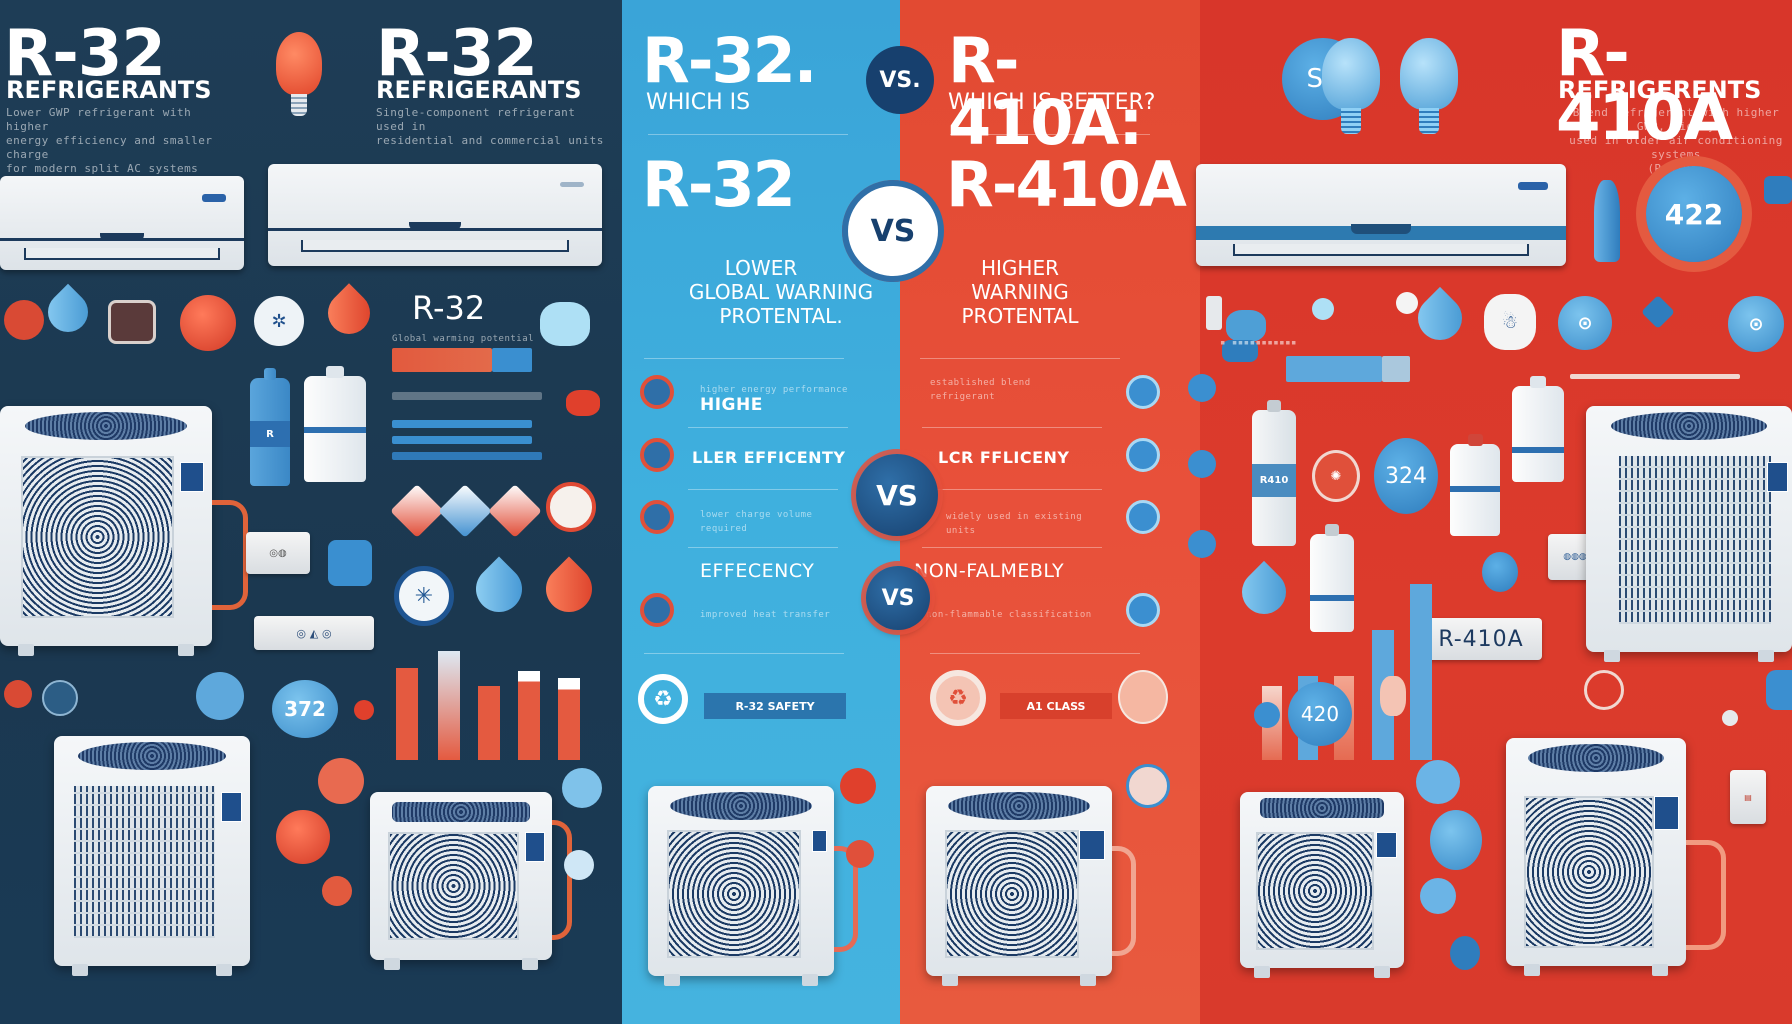 The height and width of the screenshot is (1024, 1792). What do you see at coordinates (1045, 91) in the screenshot?
I see `header-right-title: R-410A:` at bounding box center [1045, 91].